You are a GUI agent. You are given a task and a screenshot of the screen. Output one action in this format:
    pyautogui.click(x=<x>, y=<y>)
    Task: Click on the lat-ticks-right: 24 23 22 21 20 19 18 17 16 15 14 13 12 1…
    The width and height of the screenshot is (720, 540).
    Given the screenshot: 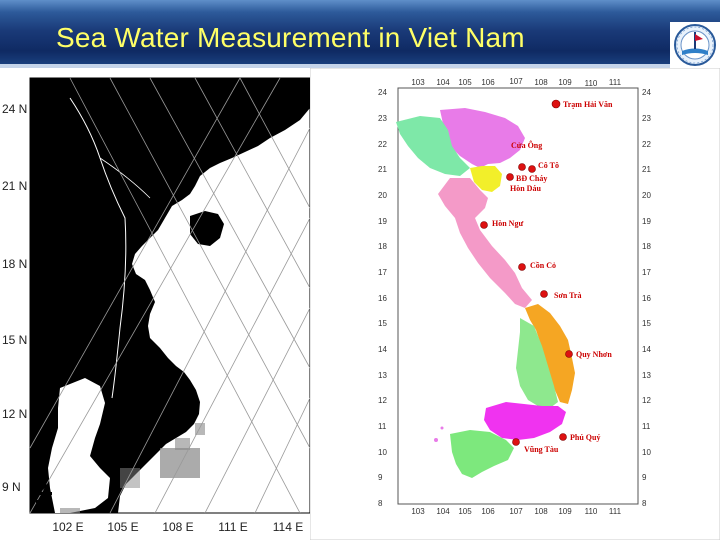 What is the action you would take?
    pyautogui.click(x=646, y=298)
    